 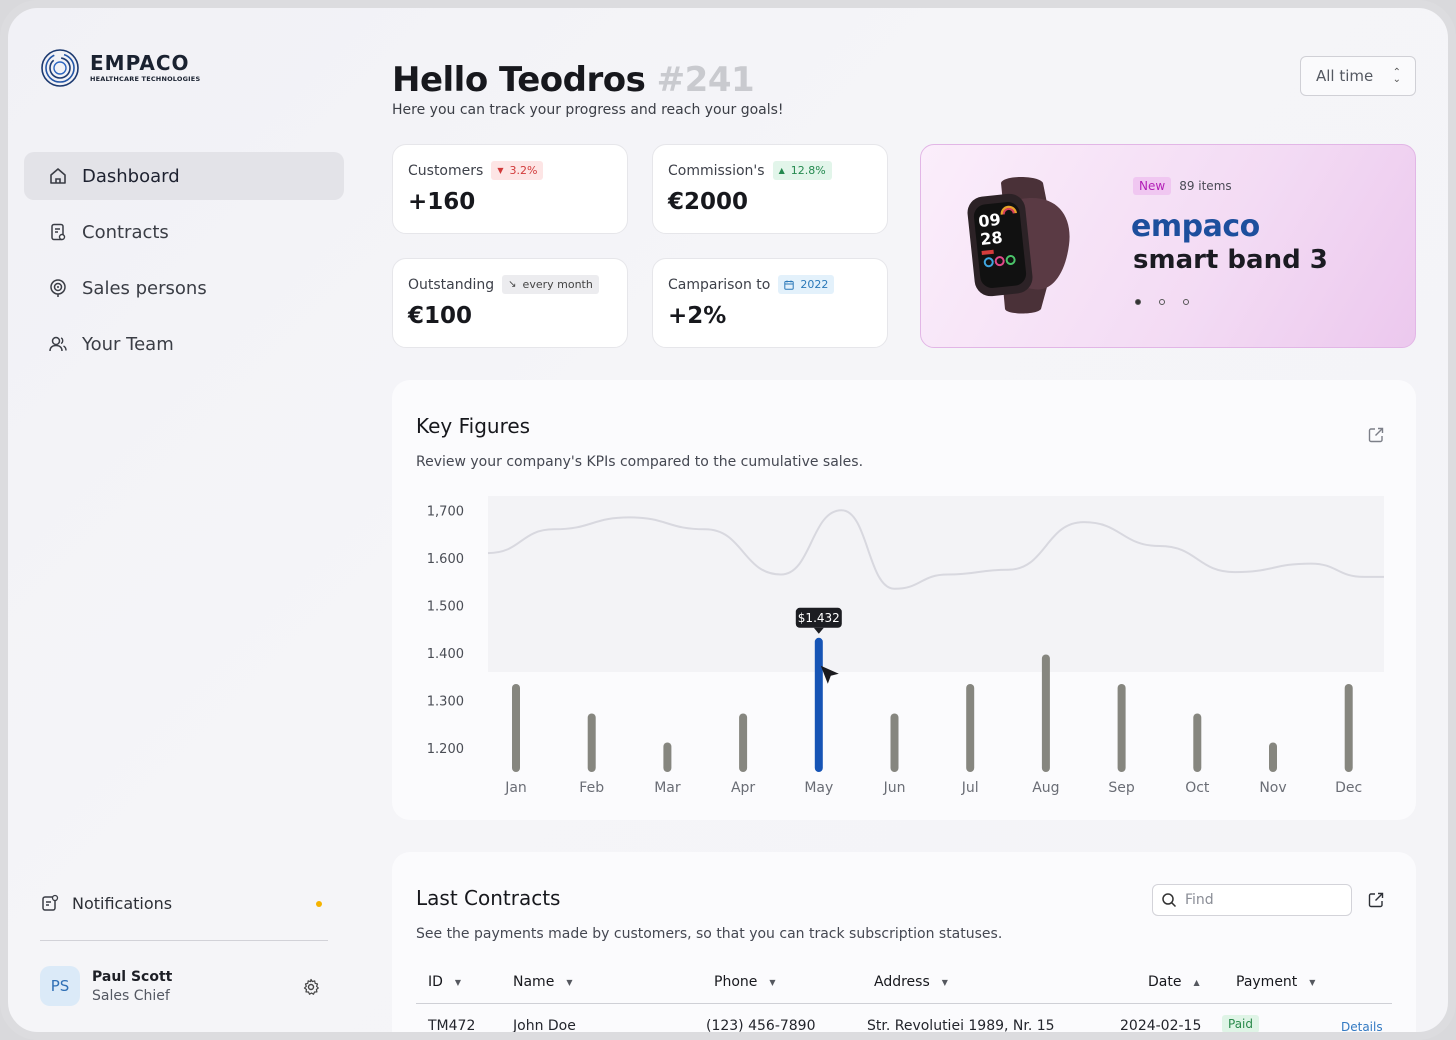 What do you see at coordinates (902, 982) in the screenshot?
I see `column-label: Address` at bounding box center [902, 982].